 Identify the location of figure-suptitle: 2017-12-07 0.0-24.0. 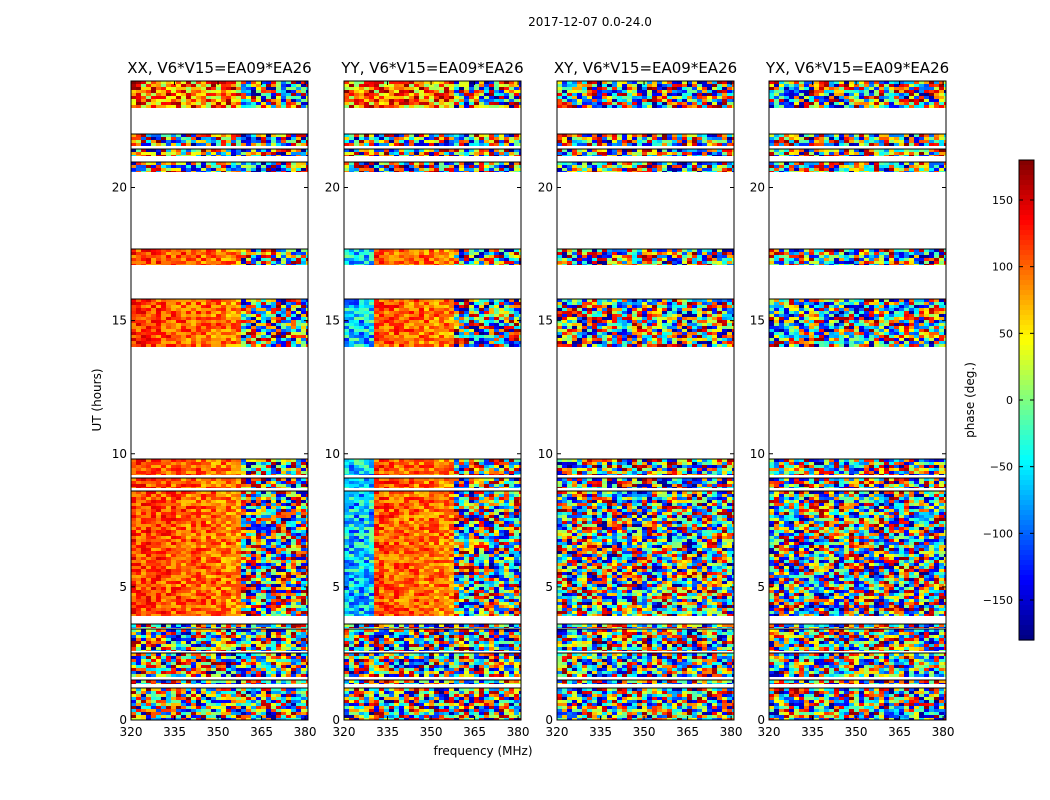
(590, 22).